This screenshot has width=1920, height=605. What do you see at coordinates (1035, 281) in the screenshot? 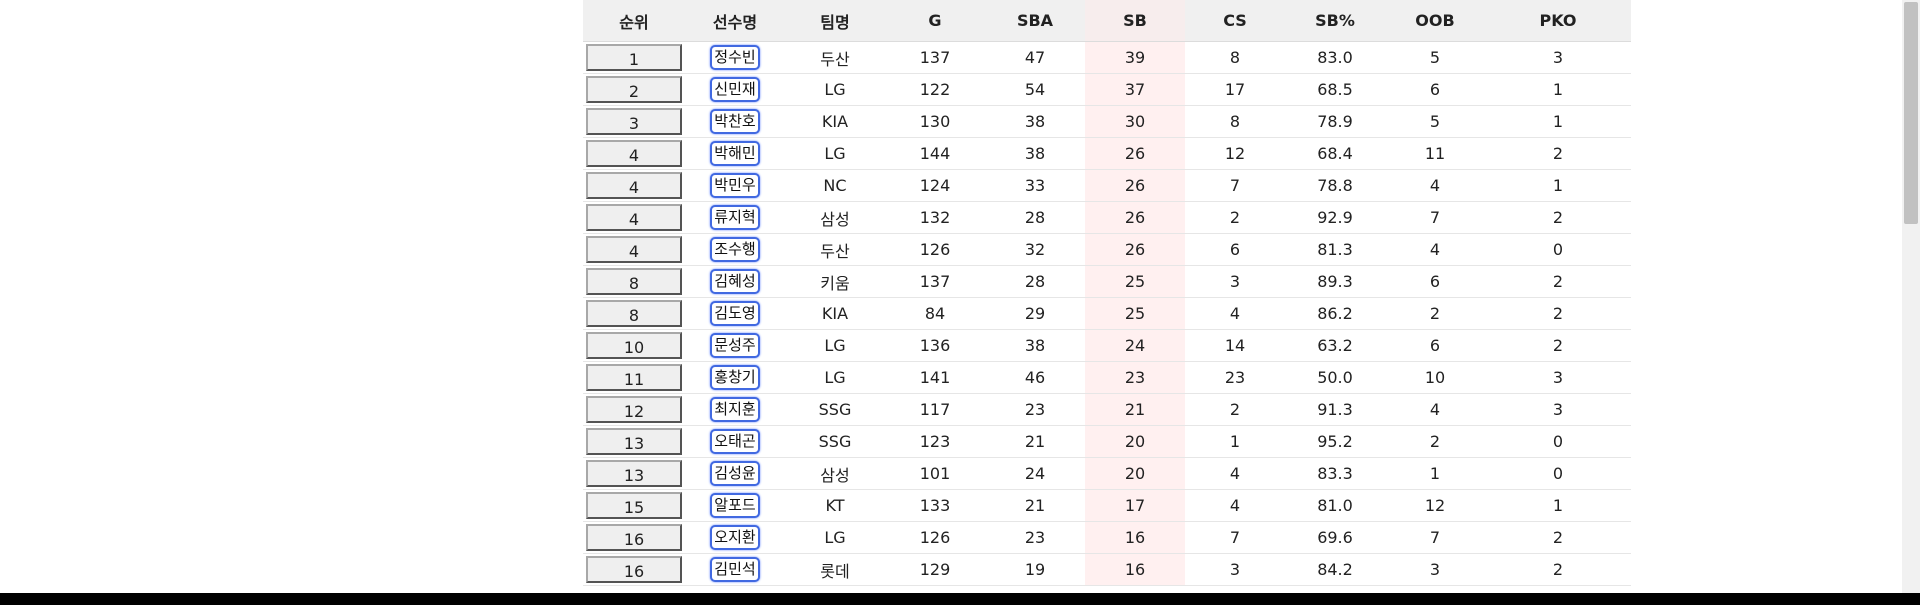
I see `cell-sba: 28` at bounding box center [1035, 281].